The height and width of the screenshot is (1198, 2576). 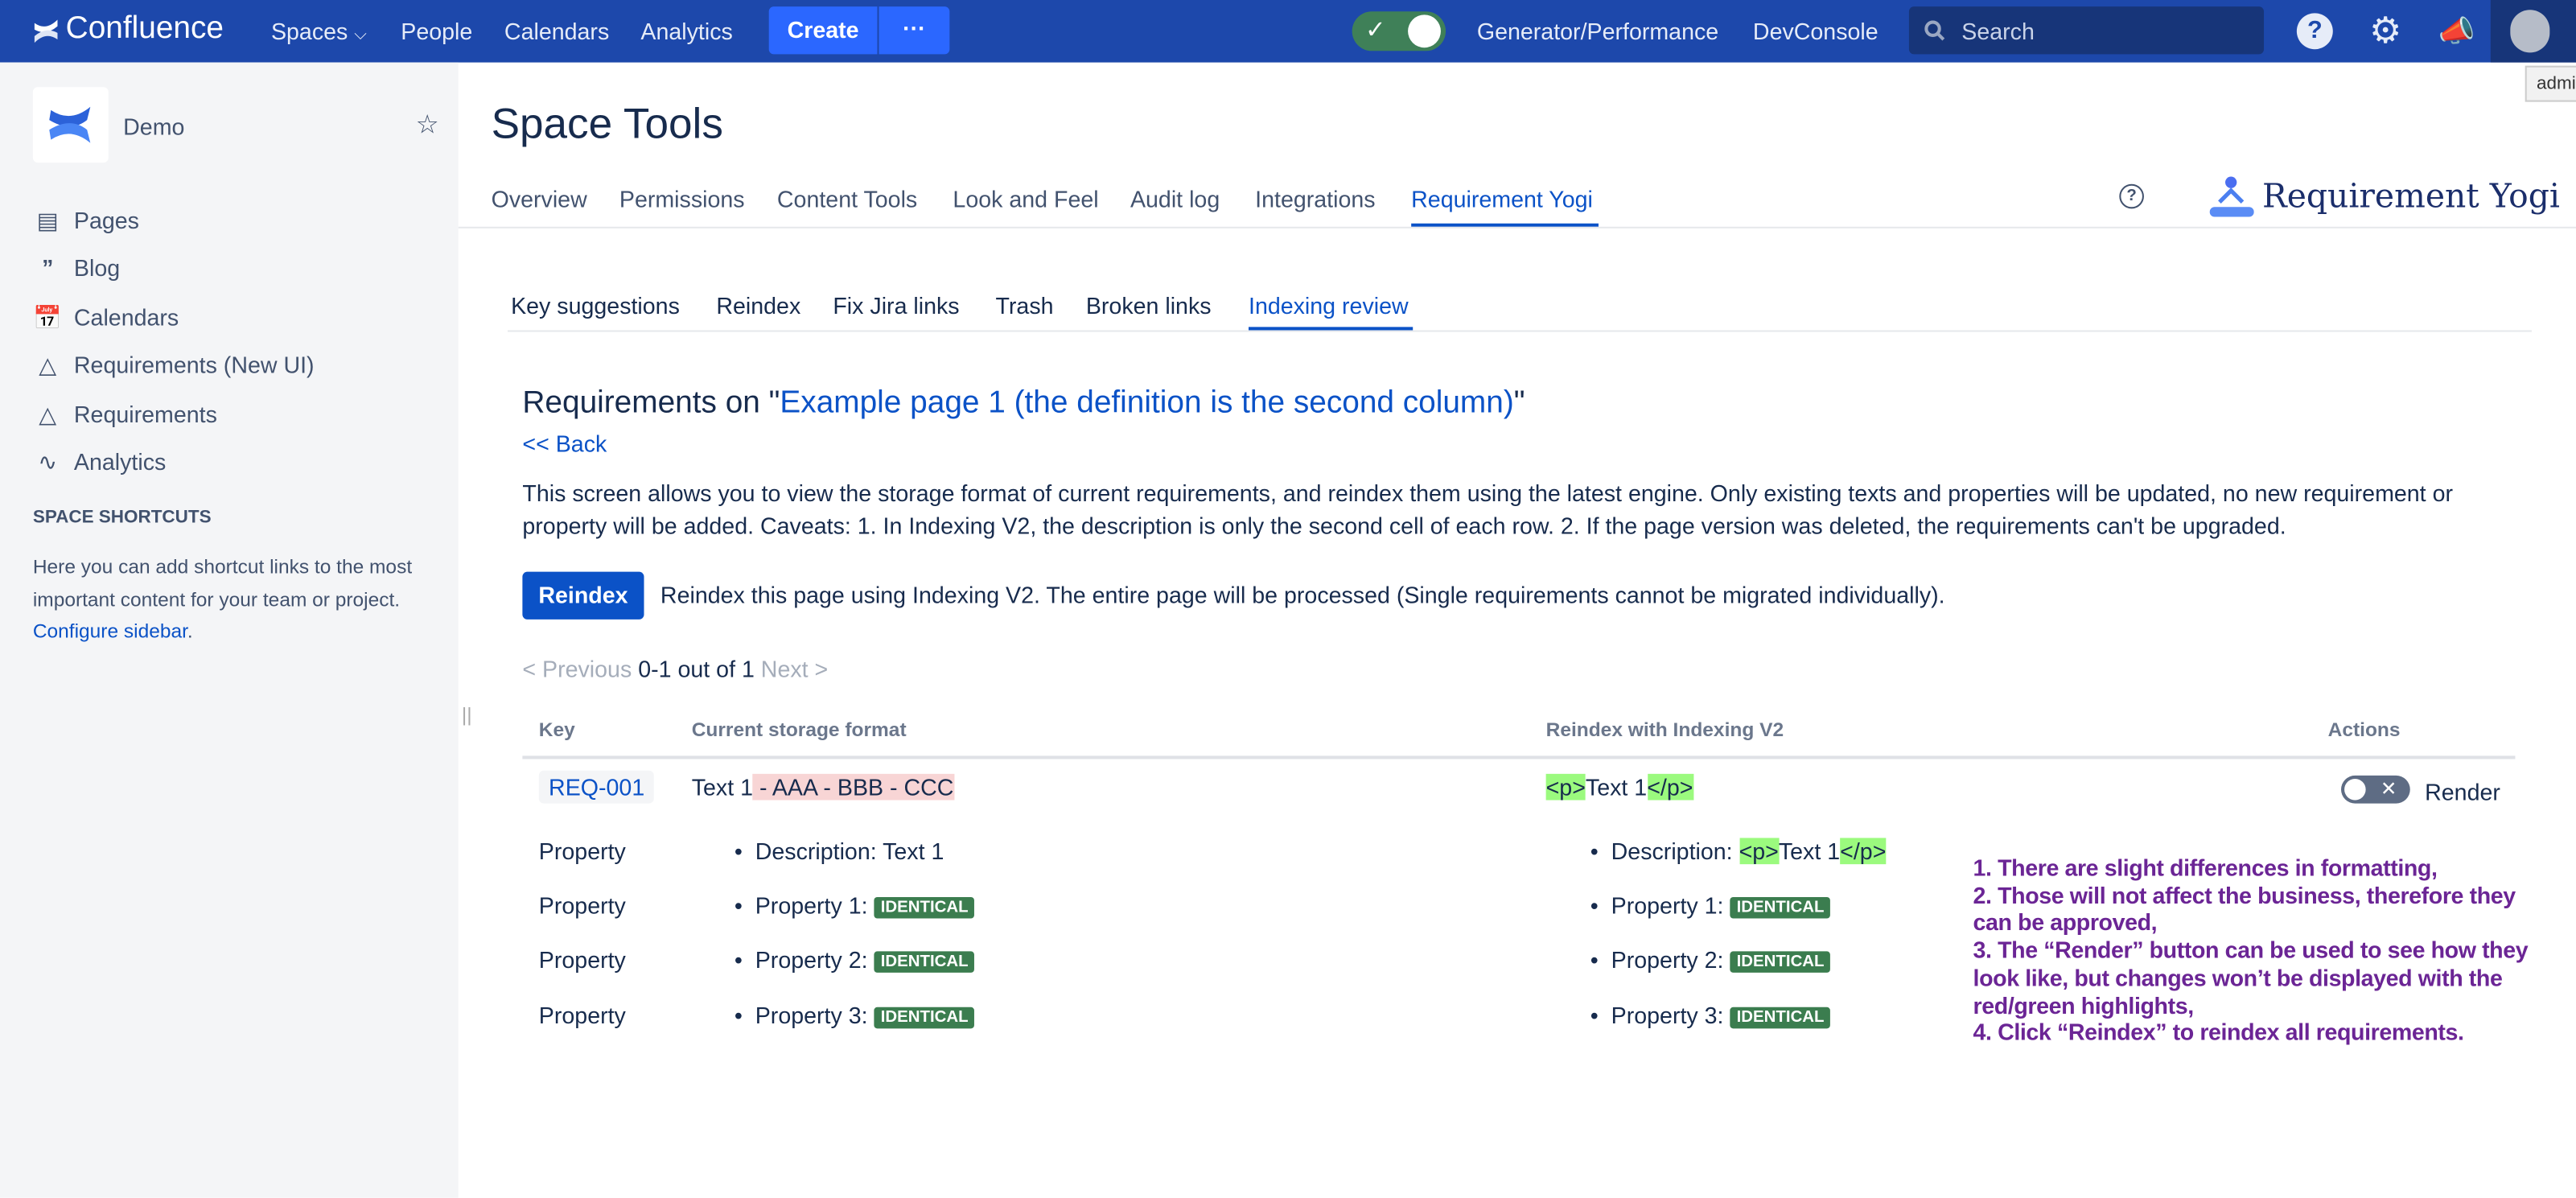 I want to click on requirement-yogi-brand: Requirement Yogi, so click(x=2410, y=195).